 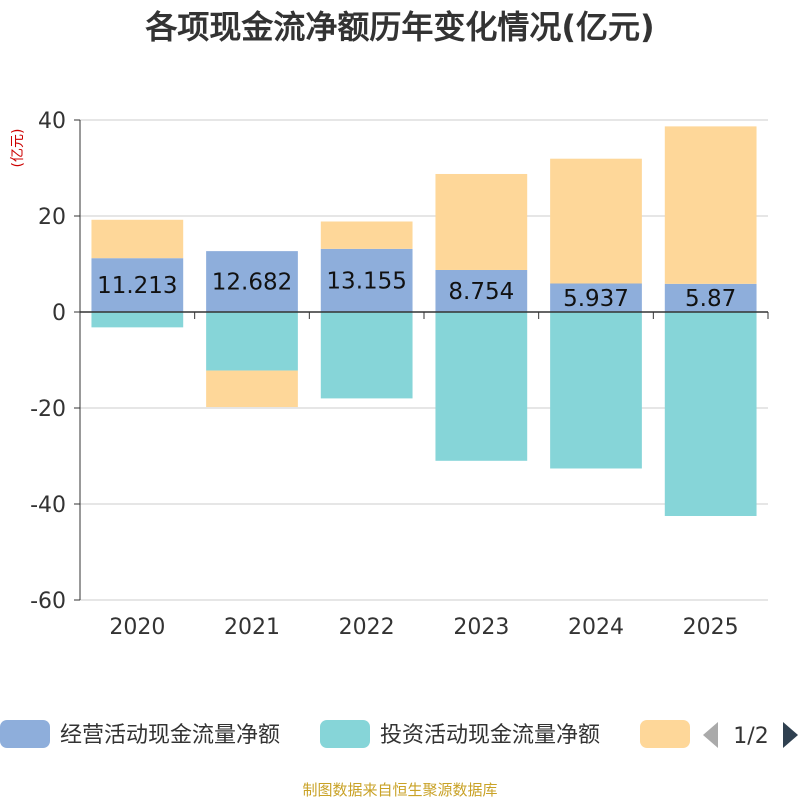 I want to click on data-label: 5.937, so click(x=596, y=299).